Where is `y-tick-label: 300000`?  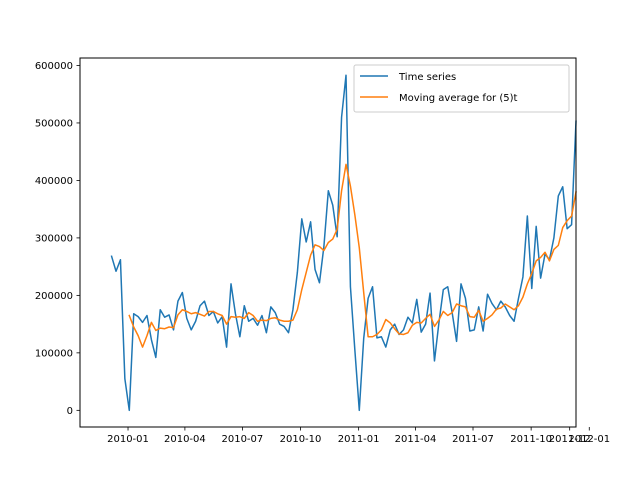 y-tick-label: 300000 is located at coordinates (54, 238).